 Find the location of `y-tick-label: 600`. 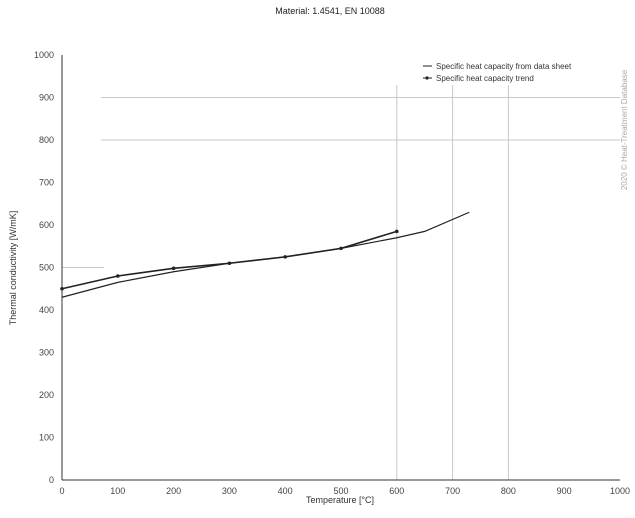

y-tick-label: 600 is located at coordinates (46, 225).